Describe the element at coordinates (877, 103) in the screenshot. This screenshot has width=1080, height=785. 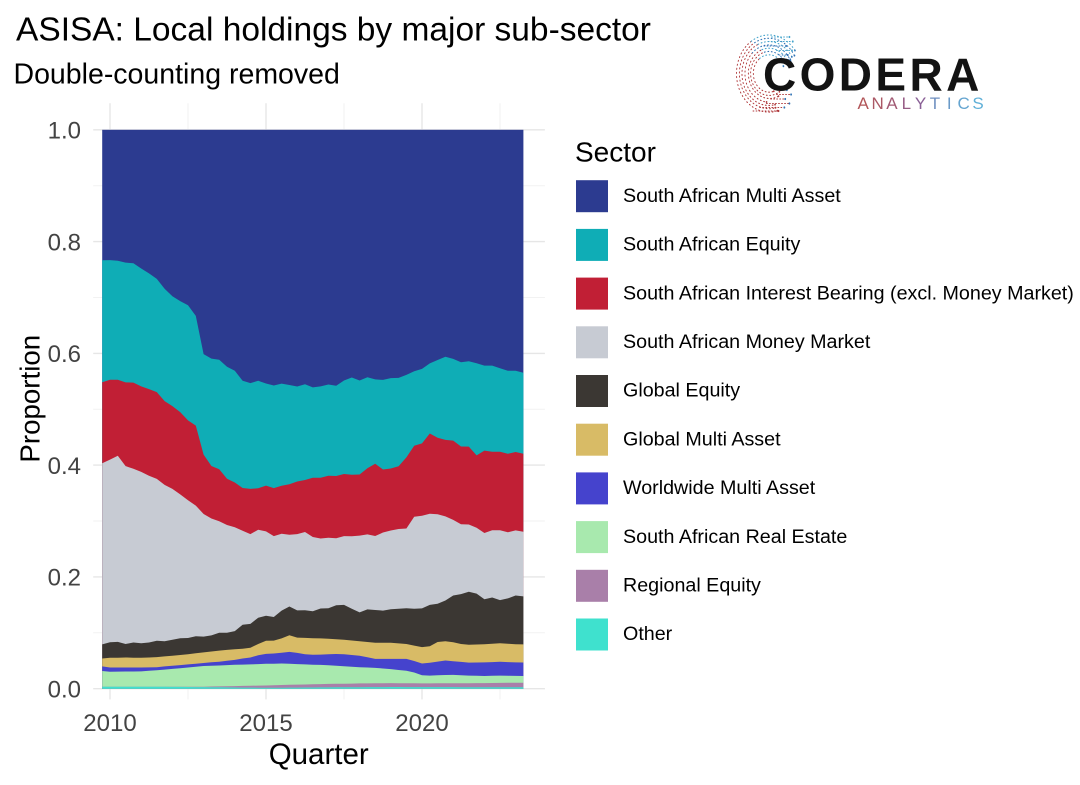
I see `svg-text: N` at that location.